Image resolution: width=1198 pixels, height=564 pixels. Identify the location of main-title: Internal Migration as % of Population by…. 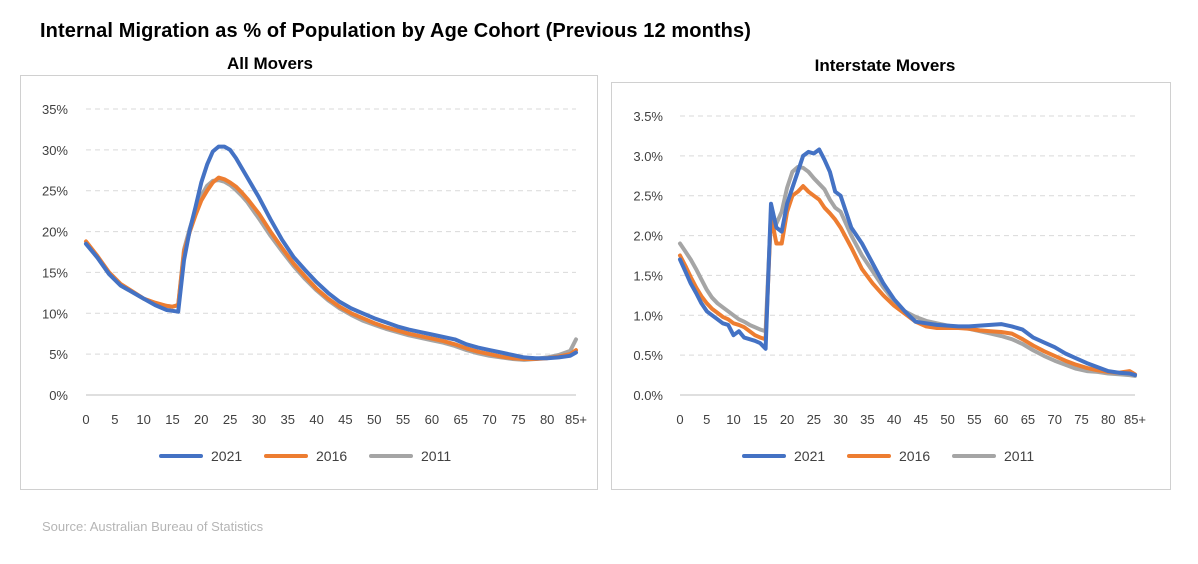
(395, 31).